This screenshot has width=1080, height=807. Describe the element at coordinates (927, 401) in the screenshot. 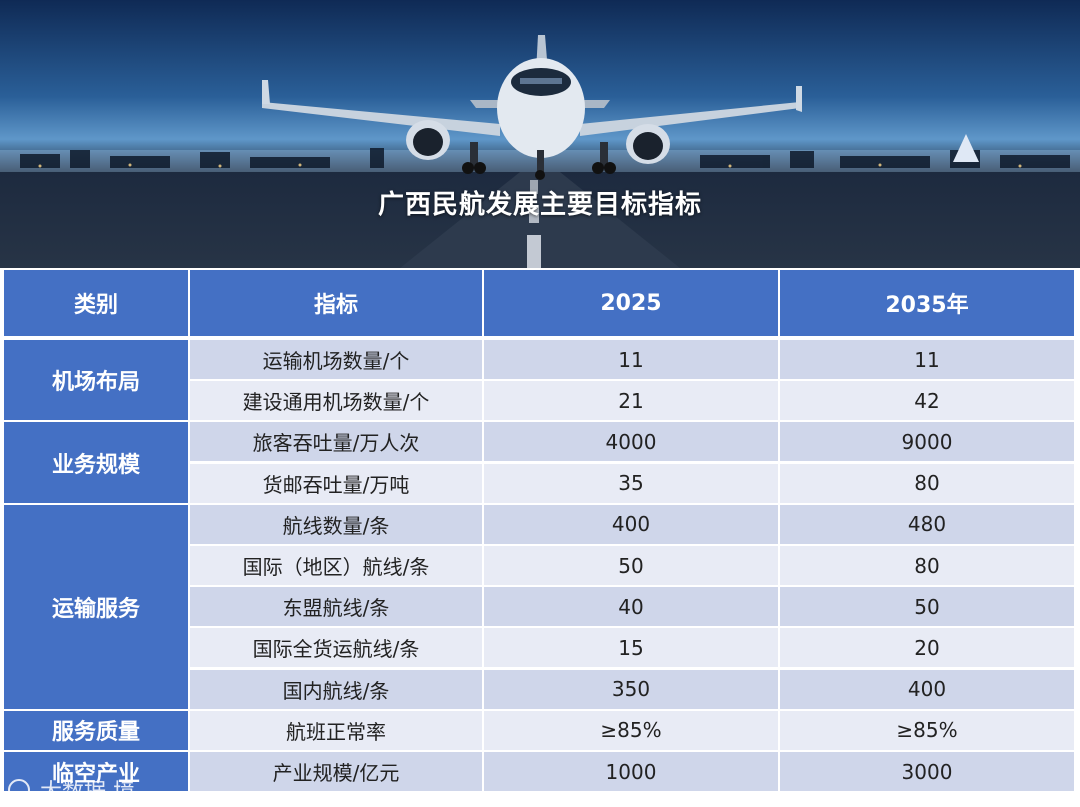

I see `value-2035-cell: 42` at that location.